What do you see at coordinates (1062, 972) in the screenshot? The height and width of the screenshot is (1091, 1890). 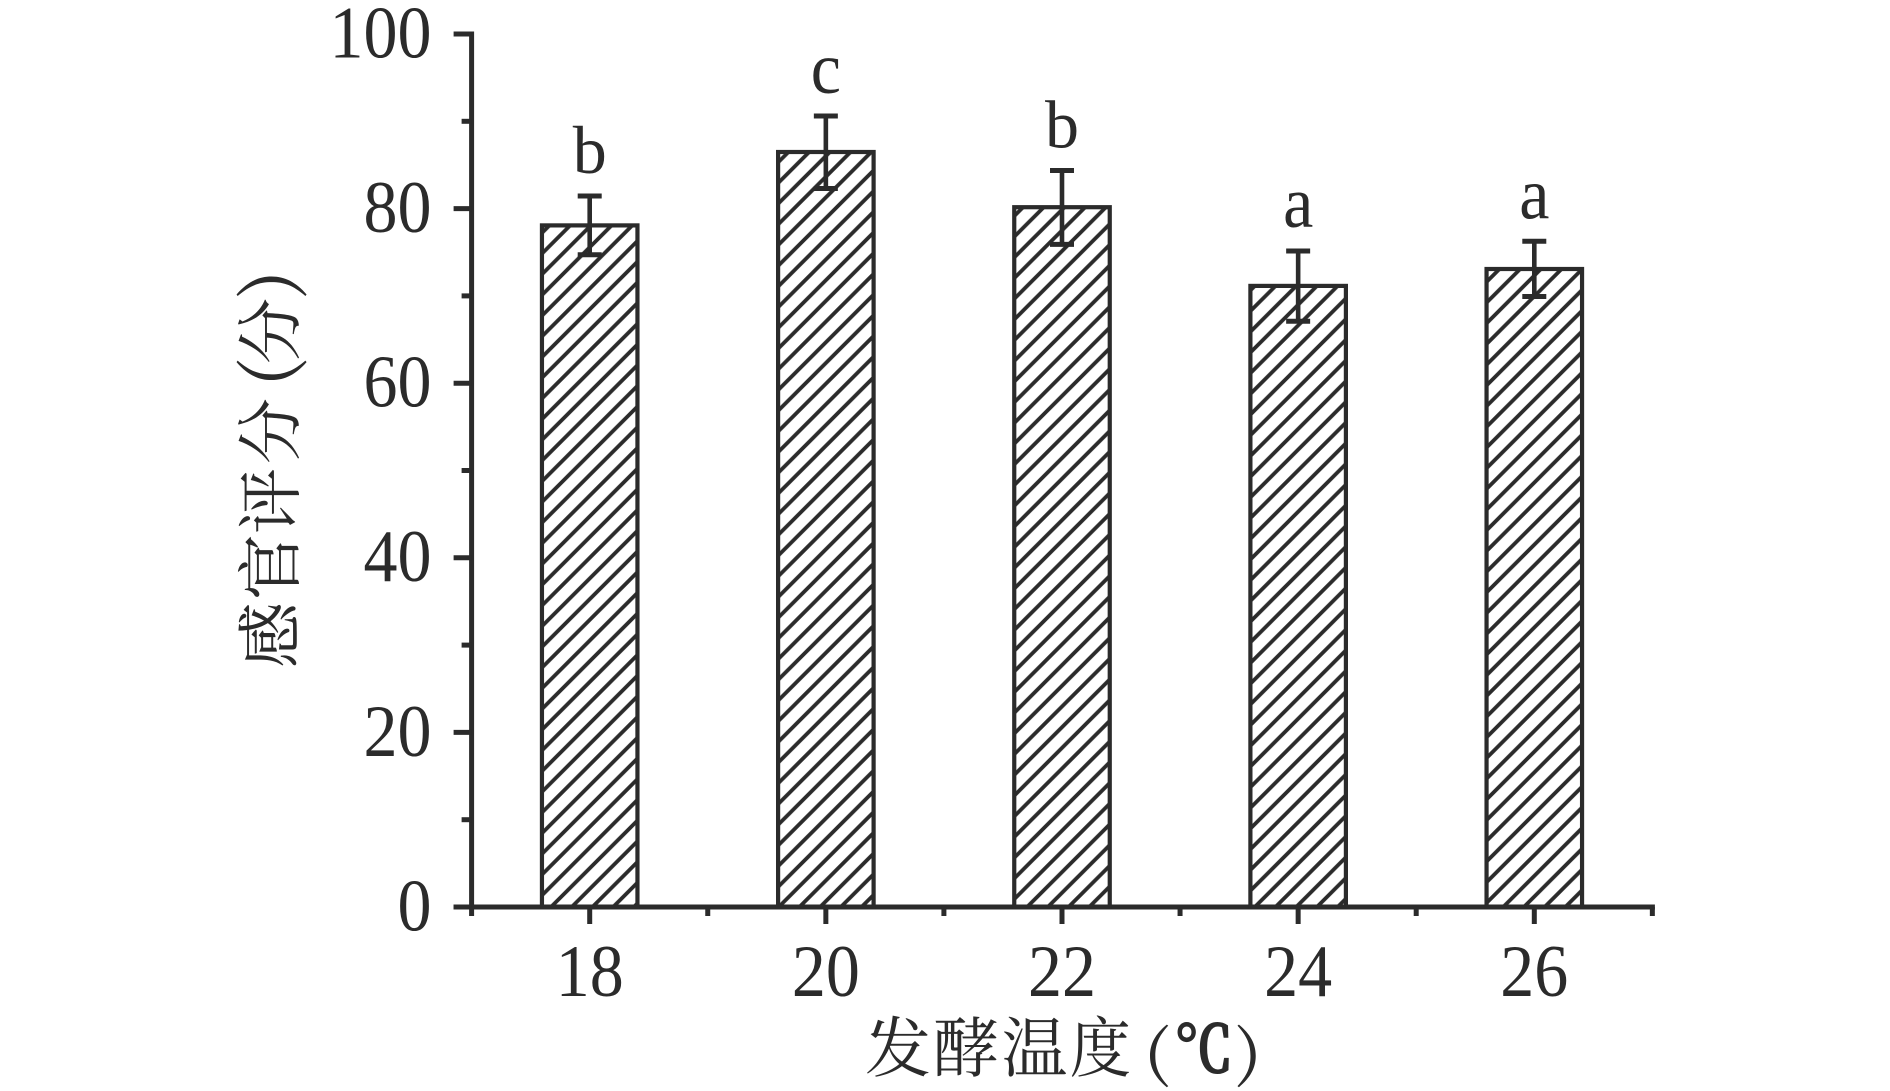 I see `svg-text: 22` at bounding box center [1062, 972].